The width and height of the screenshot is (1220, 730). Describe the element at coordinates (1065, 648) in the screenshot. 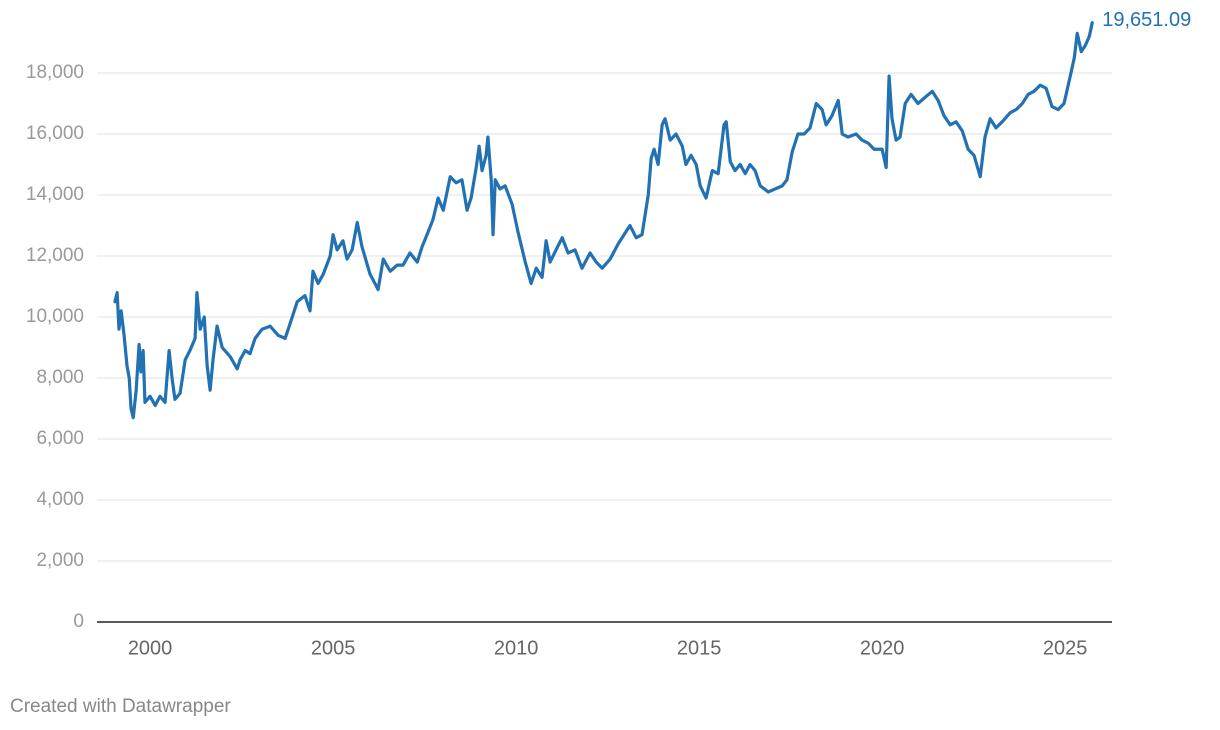

I see `x-tick-label: 2025` at that location.